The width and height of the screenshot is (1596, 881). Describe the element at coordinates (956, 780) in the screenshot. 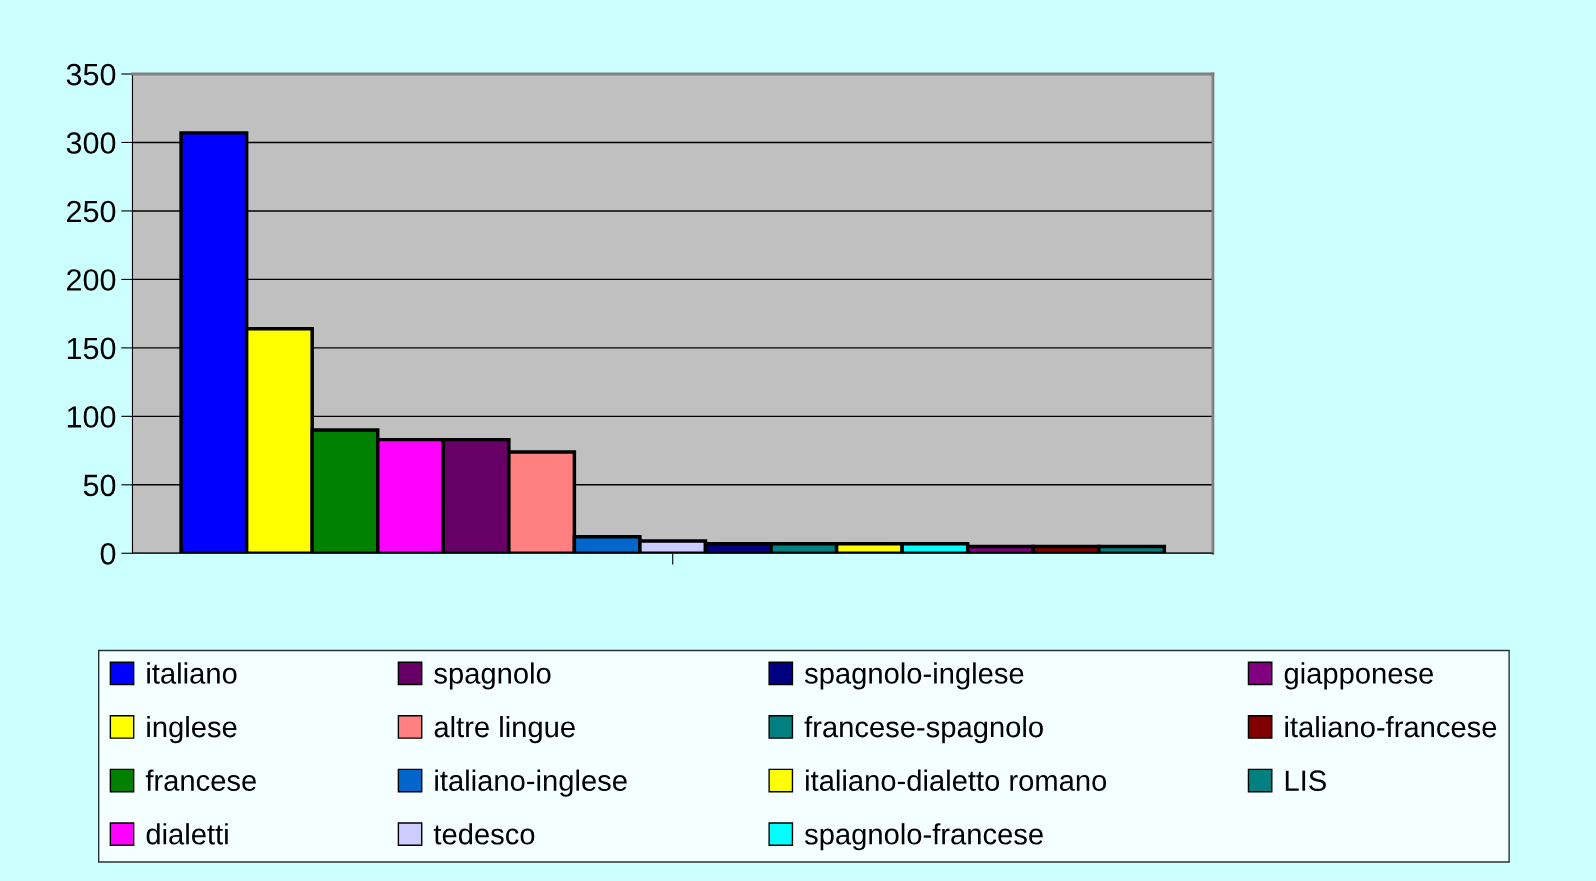

I see `legend-label: italiano-dialetto romano` at that location.